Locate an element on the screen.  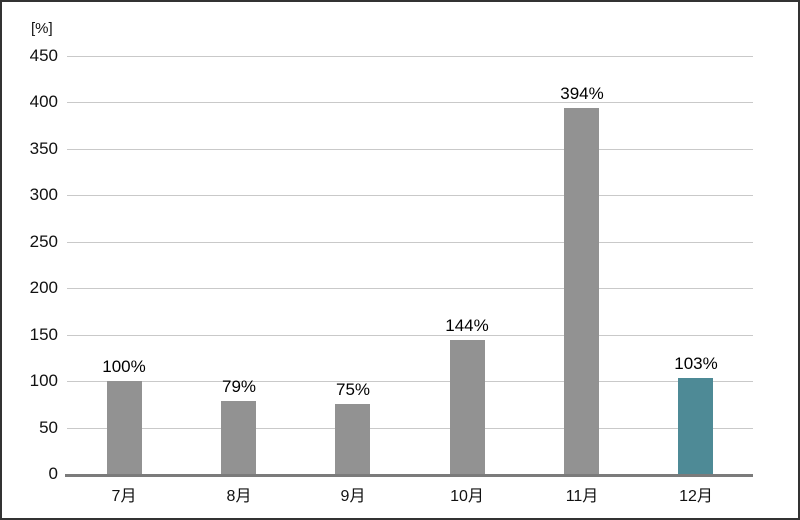
y-axis-unit-label: [%] is located at coordinates (42, 28).